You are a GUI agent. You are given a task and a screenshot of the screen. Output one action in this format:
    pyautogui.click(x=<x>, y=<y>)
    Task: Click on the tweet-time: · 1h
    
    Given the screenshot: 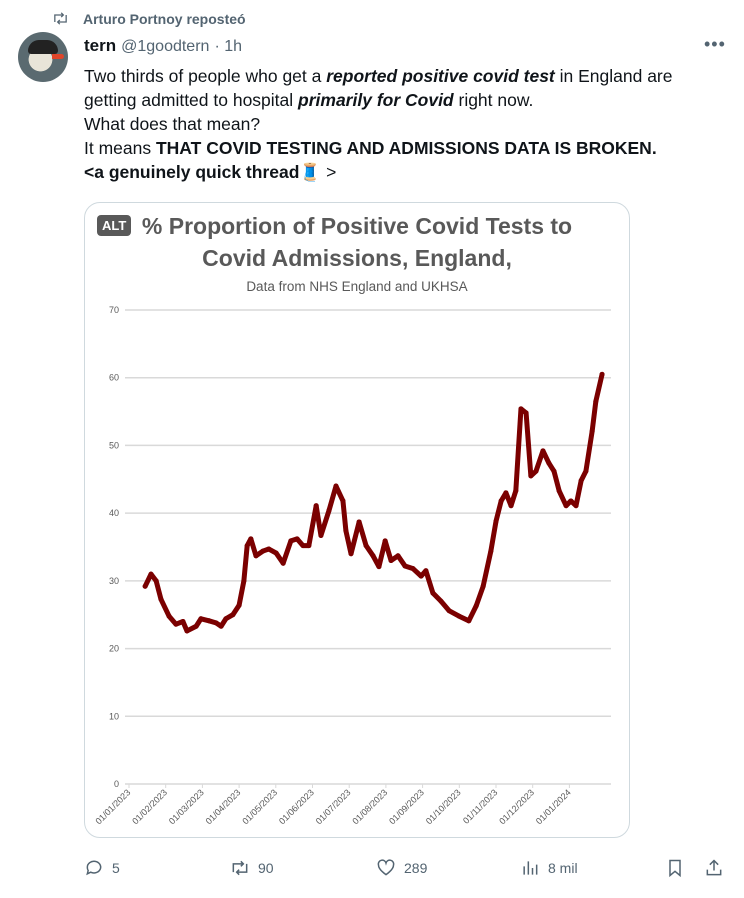 What is the action you would take?
    pyautogui.click(x=228, y=46)
    